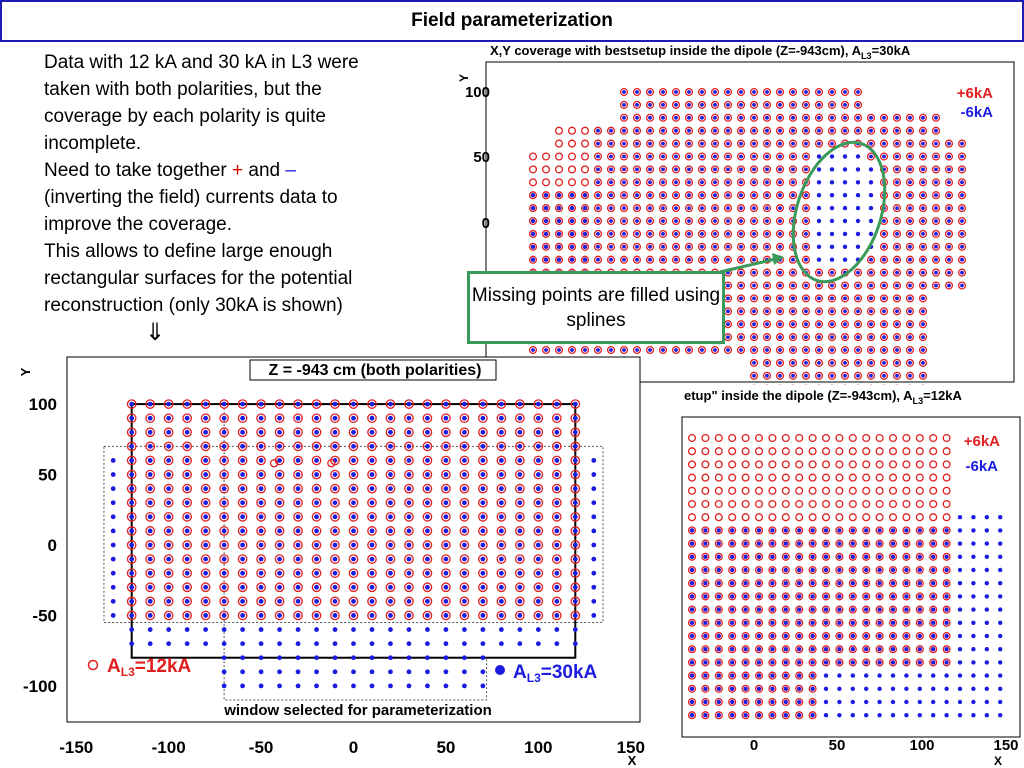 This screenshot has width=1024, height=768. Describe the element at coordinates (445, 747) in the screenshot. I see `x-tick-label: 50` at that location.